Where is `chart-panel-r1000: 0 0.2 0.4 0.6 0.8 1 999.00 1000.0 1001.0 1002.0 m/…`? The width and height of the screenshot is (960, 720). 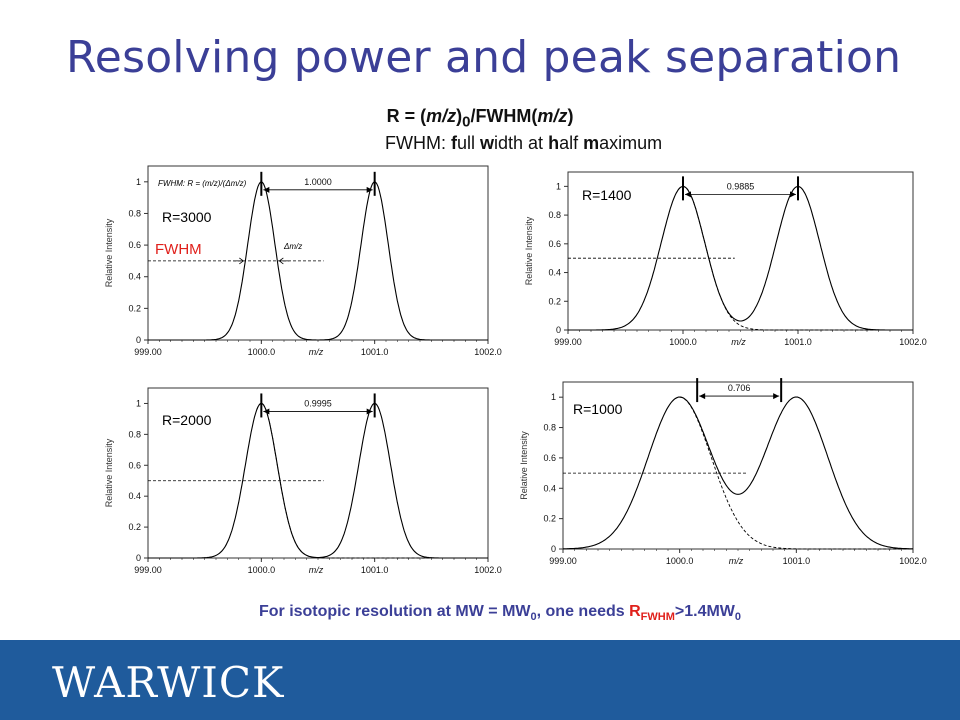 chart-panel-r1000: 0 0.2 0.4 0.6 0.8 1 999.00 1000.0 1001.0 1002.0 m/… is located at coordinates (723, 472).